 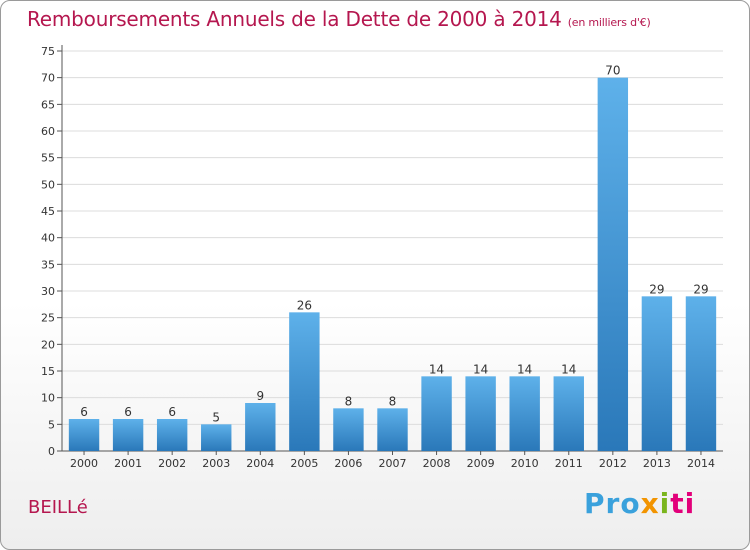 What do you see at coordinates (524, 413) in the screenshot?
I see `bar-2010` at bounding box center [524, 413].